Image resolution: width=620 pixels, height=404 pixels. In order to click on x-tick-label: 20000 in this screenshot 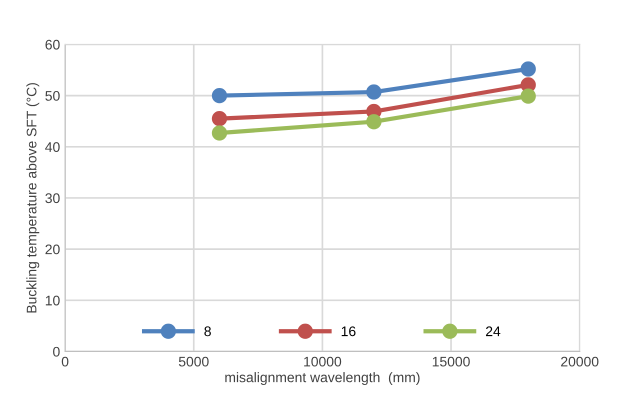, I will do `click(579, 361)`.